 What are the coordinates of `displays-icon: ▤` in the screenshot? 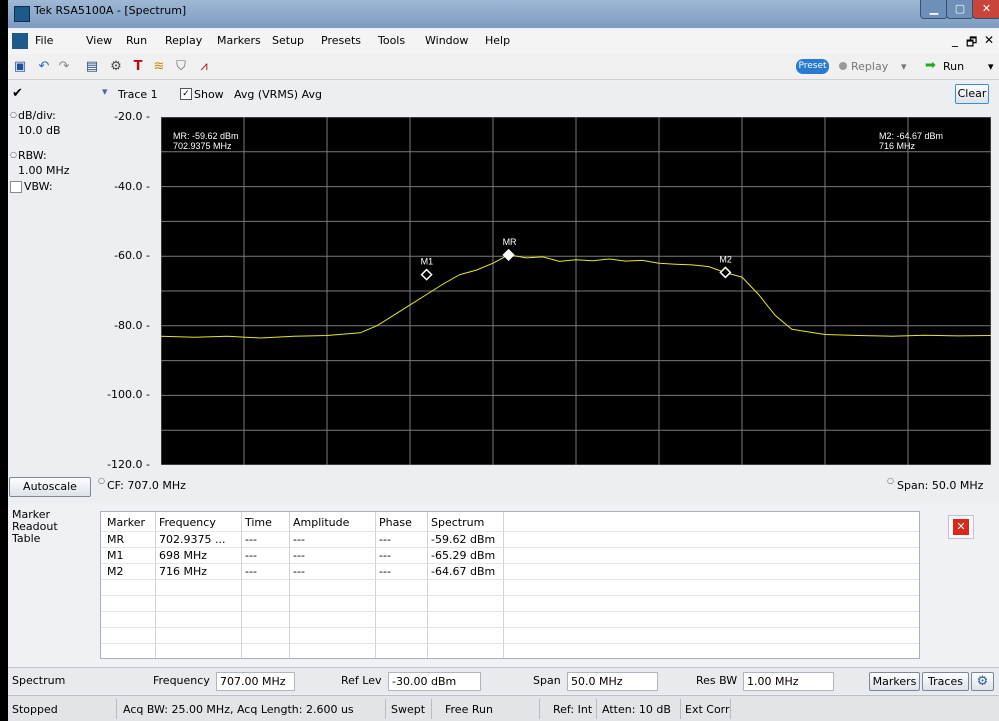 It's located at (92, 66).